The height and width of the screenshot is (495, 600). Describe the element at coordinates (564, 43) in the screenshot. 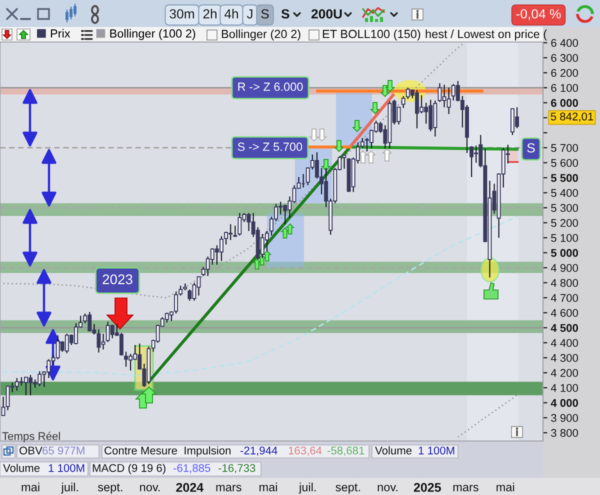

I see `y-tick-label: 6 400` at that location.